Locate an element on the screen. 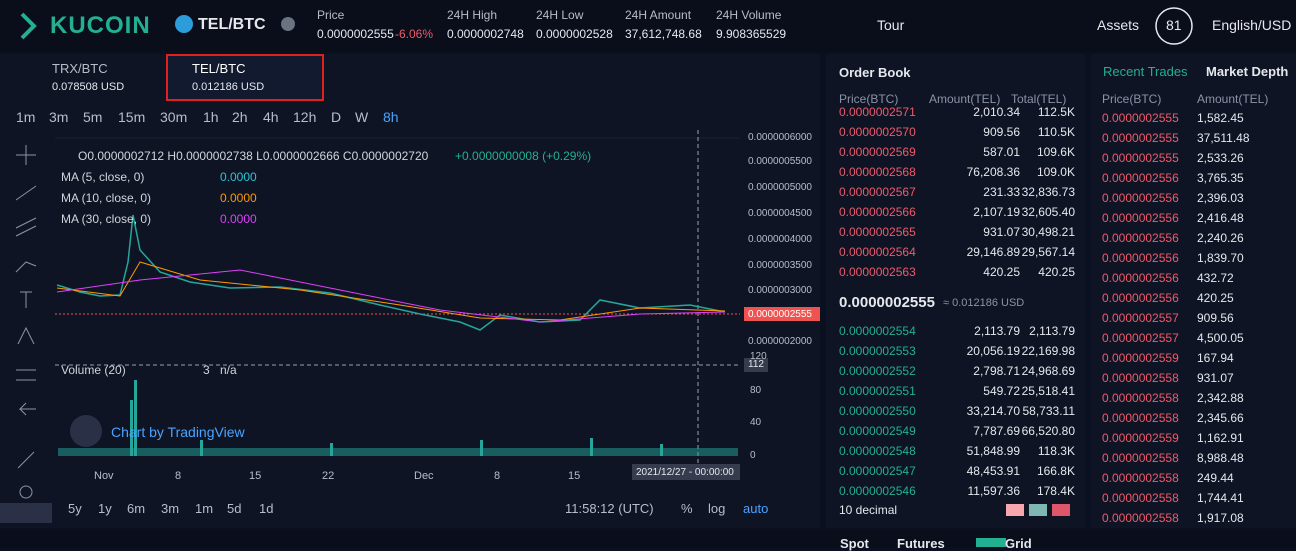  tab-pair: TEL/BTC is located at coordinates (219, 68).